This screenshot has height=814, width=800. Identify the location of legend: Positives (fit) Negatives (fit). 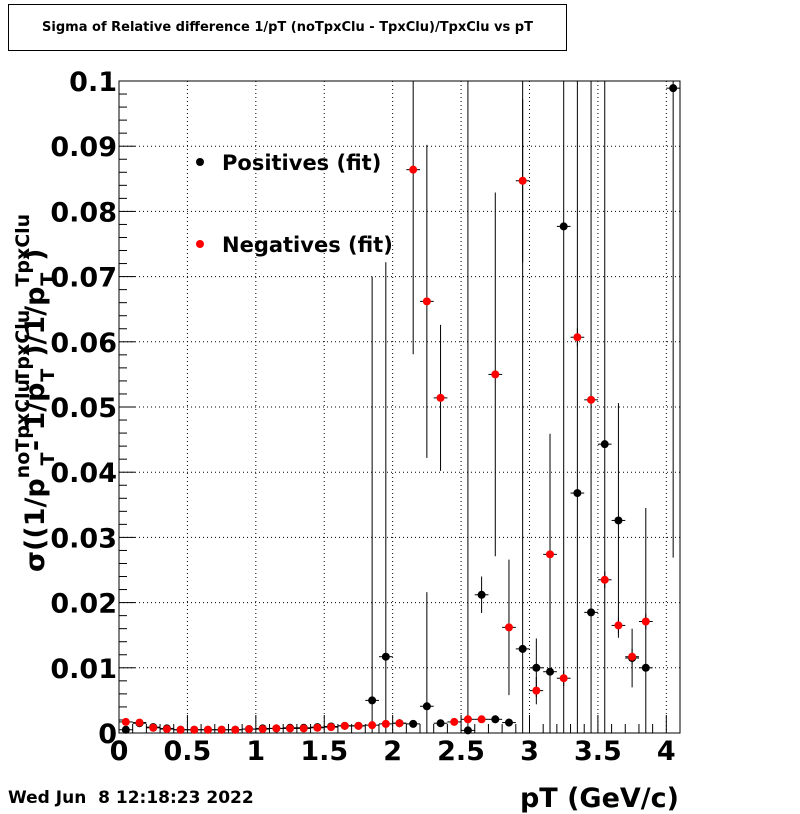
(294, 204).